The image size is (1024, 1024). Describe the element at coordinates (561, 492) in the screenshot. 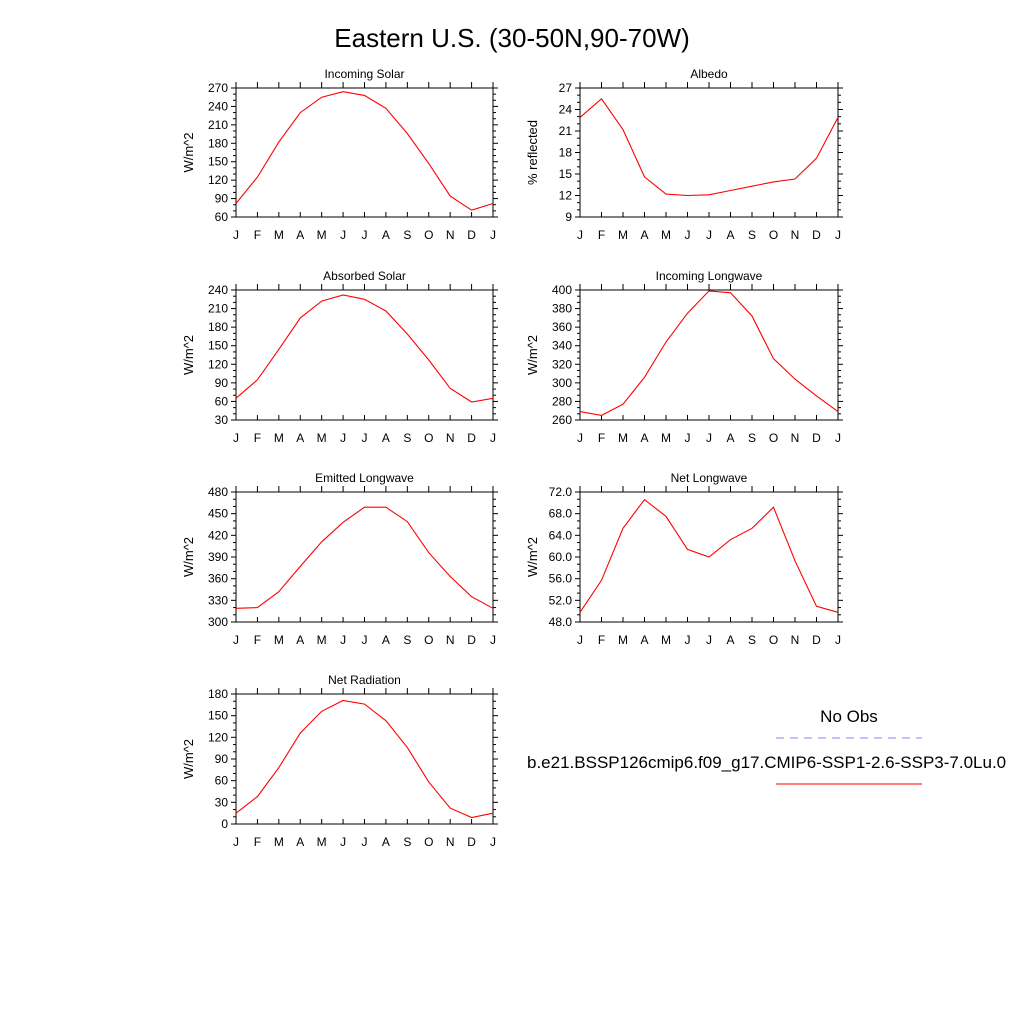

I see `net-longwave-ytick-label: 72.0` at that location.